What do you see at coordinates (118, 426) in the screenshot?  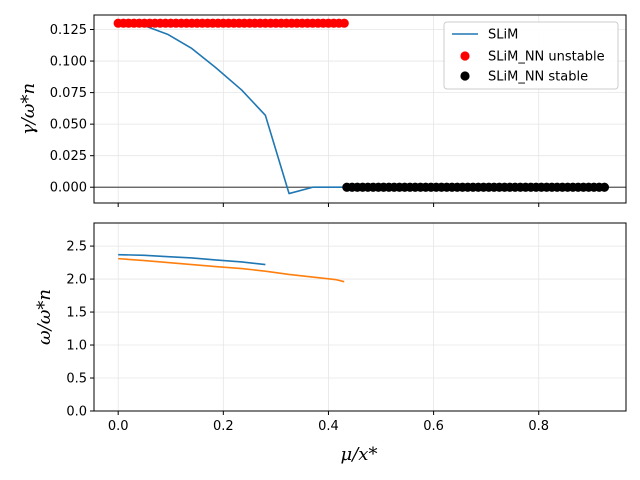 I see `x-tick-label: 0.0` at bounding box center [118, 426].